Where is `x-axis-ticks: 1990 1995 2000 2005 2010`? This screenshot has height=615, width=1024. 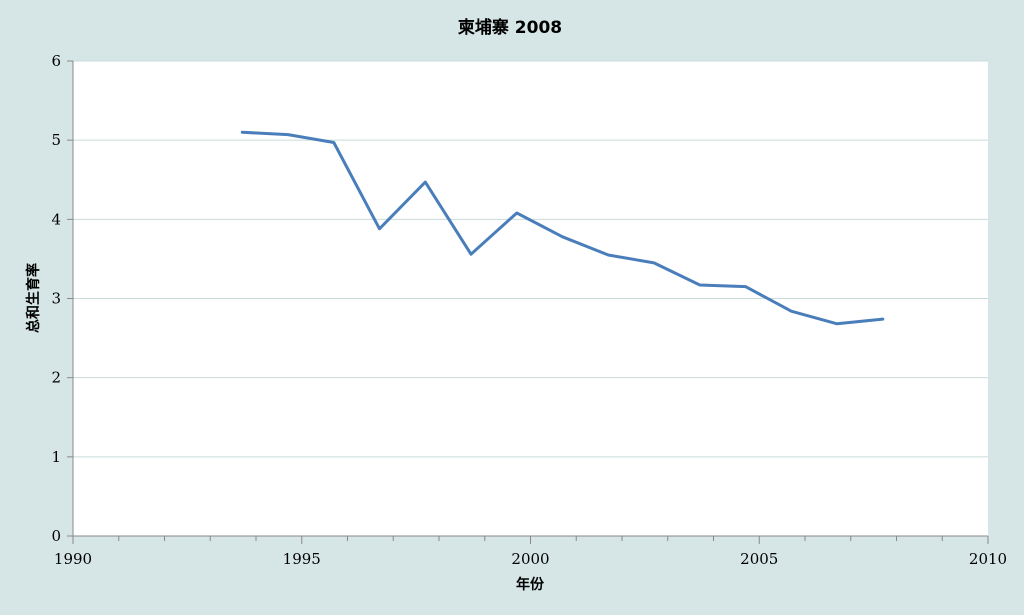 x-axis-ticks: 1990 1995 2000 2005 2010 is located at coordinates (530, 552).